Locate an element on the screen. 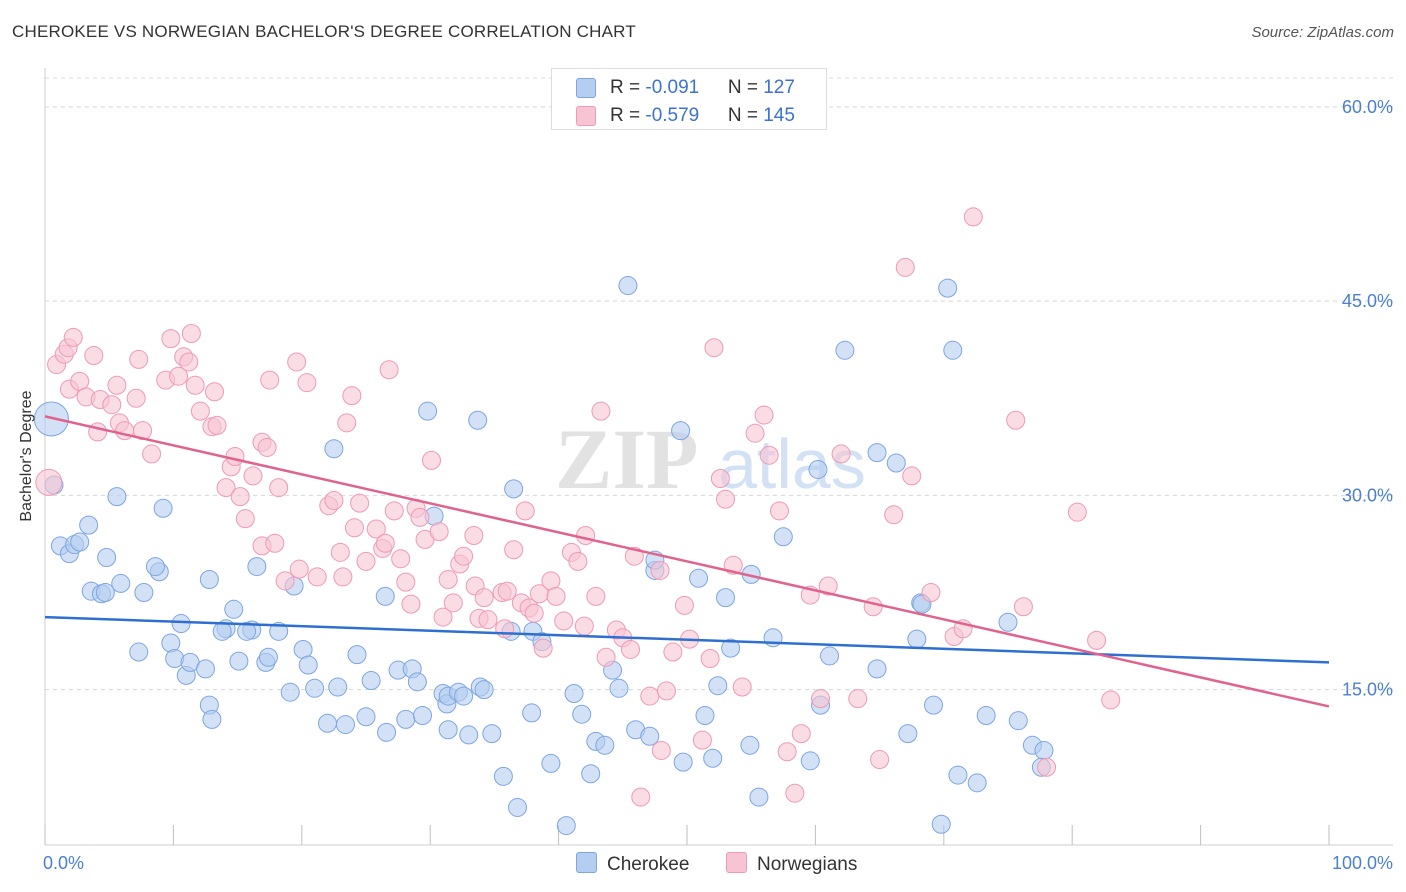 The image size is (1406, 892). source-label: Source: ZipAtlas.com is located at coordinates (1322, 32).